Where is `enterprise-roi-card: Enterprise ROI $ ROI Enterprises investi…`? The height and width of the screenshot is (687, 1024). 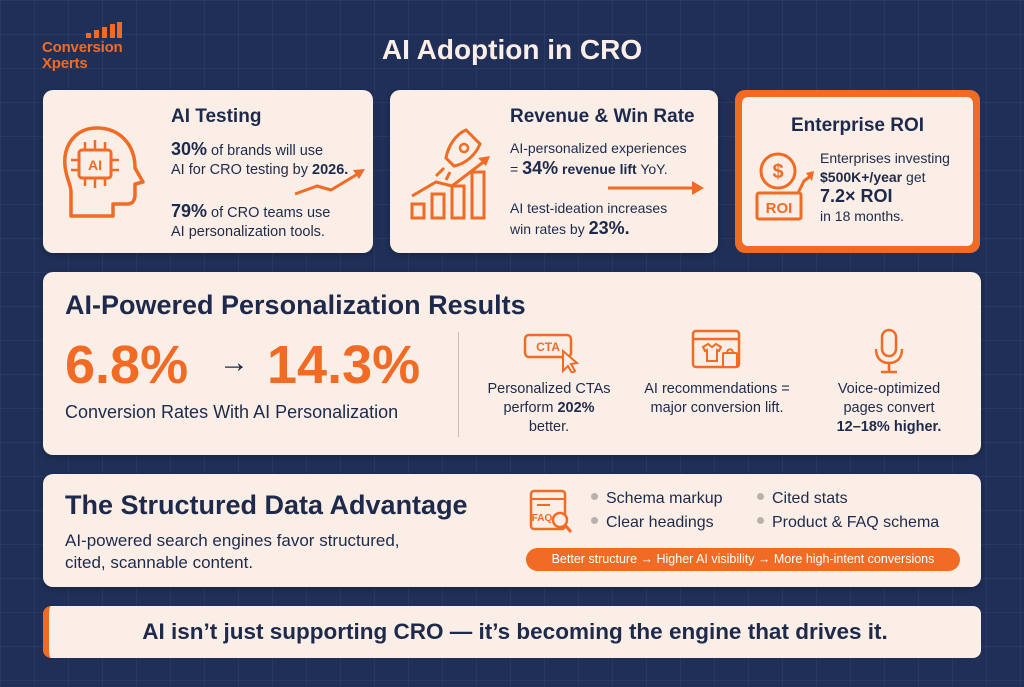 enterprise-roi-card: Enterprise ROI $ ROI Enterprises investi… is located at coordinates (857, 171).